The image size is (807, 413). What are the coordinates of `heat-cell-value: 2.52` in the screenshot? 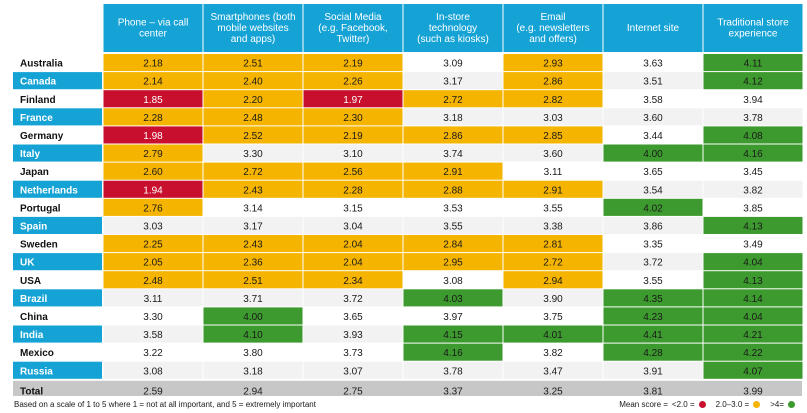 It's located at (253, 136).